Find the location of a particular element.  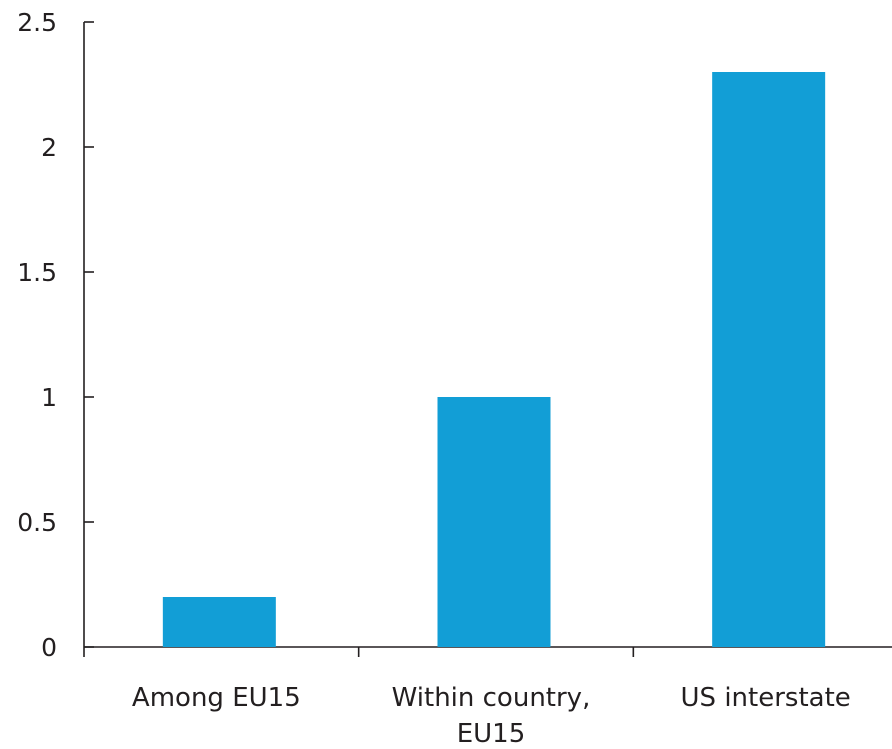

y-tick-label: 1.5 is located at coordinates (37, 272).